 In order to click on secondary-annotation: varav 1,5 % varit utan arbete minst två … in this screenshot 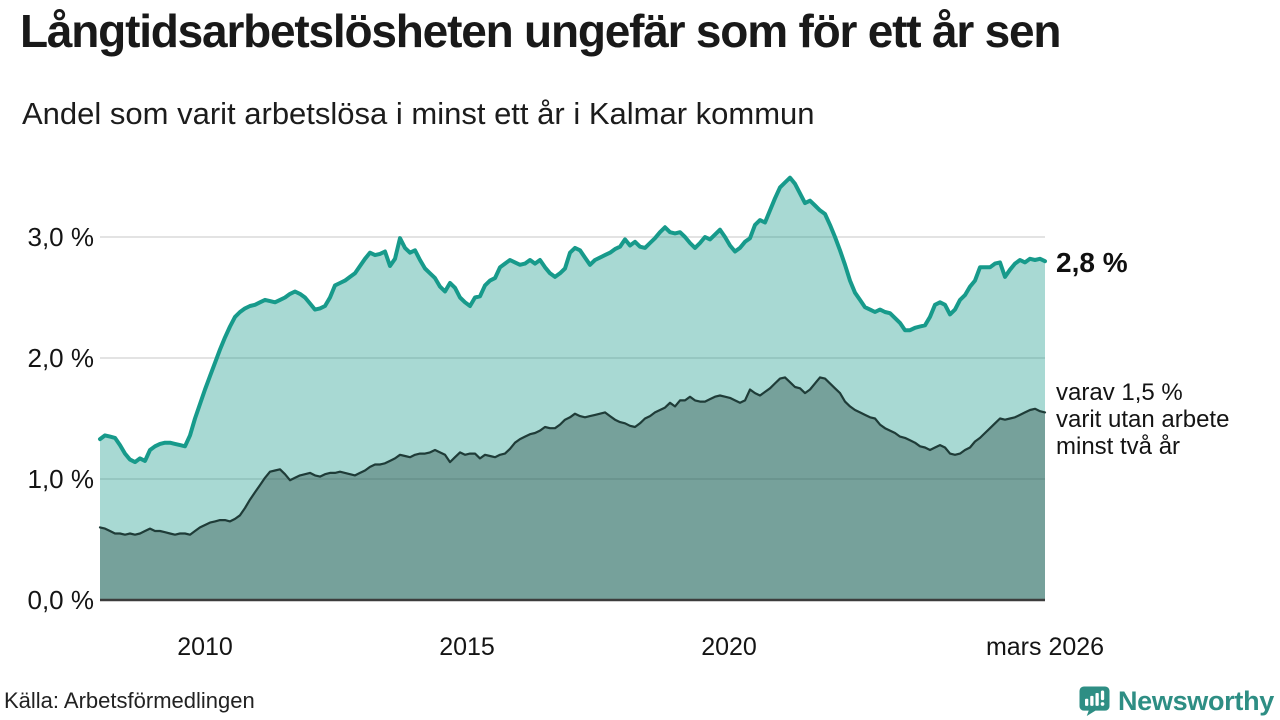, I will do `click(1142, 419)`.